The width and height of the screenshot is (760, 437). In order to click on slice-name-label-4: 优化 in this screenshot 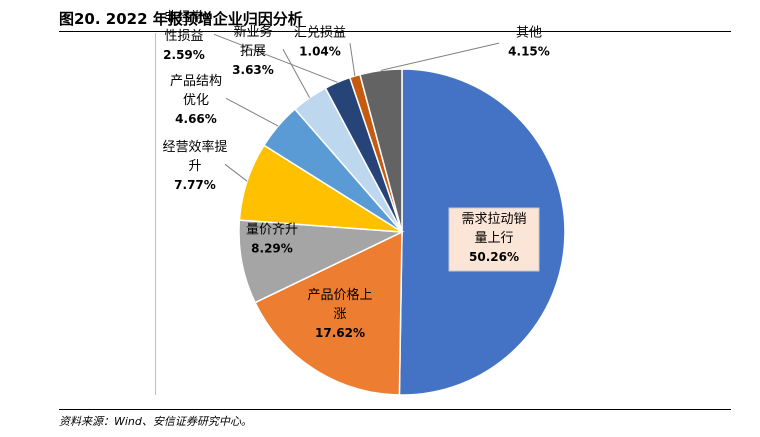, I will do `click(196, 100)`.